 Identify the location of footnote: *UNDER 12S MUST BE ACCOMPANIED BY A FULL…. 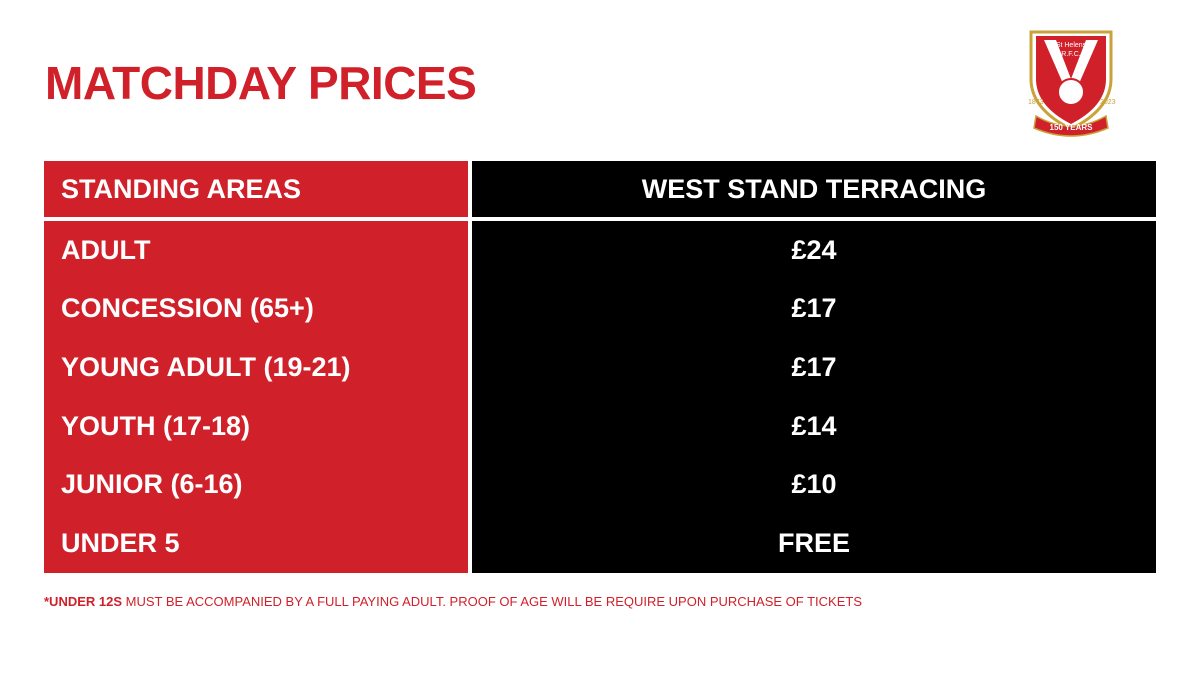
(453, 601).